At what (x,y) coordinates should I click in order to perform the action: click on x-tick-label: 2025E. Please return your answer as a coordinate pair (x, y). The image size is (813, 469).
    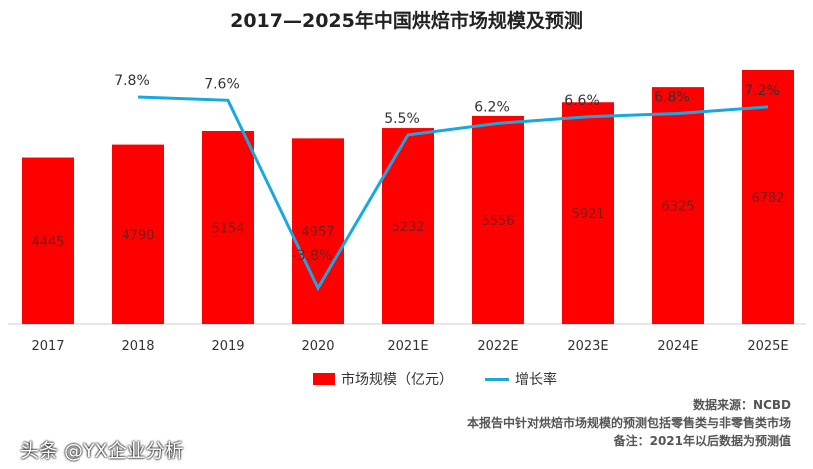
    Looking at the image, I should click on (767, 346).